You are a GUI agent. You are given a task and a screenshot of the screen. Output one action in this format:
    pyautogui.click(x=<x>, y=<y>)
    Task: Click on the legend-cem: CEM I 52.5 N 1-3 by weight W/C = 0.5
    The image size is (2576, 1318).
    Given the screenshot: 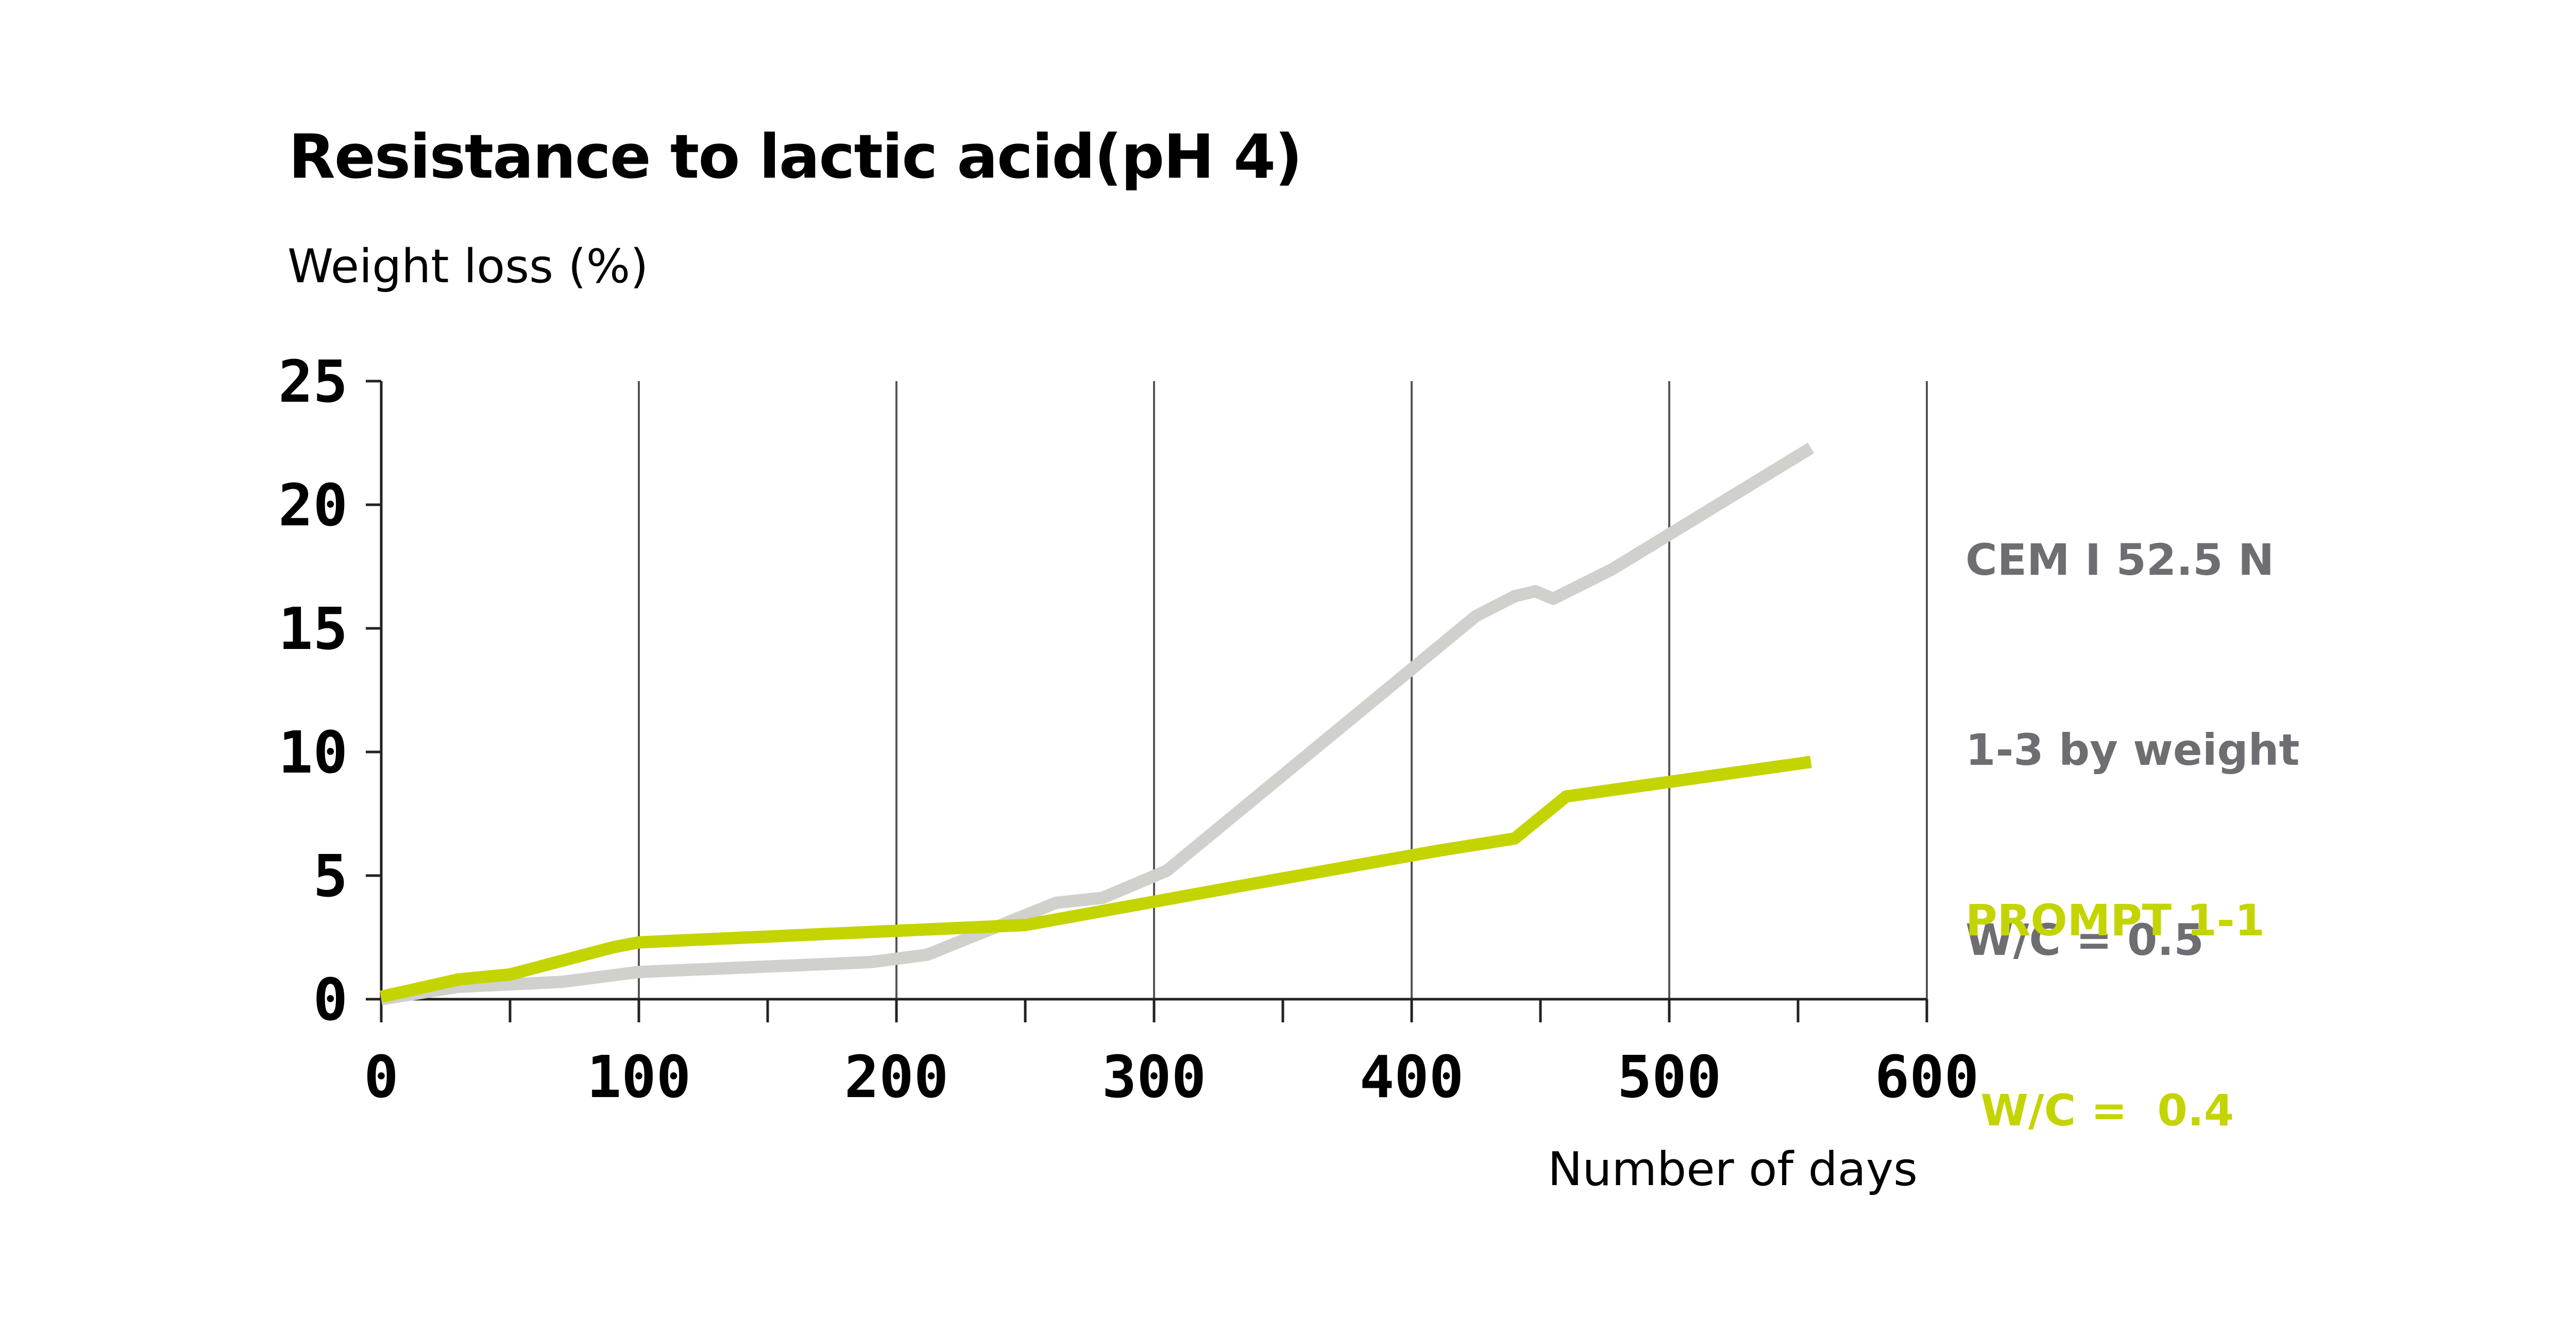 What is the action you would take?
    pyautogui.click(x=2132, y=718)
    